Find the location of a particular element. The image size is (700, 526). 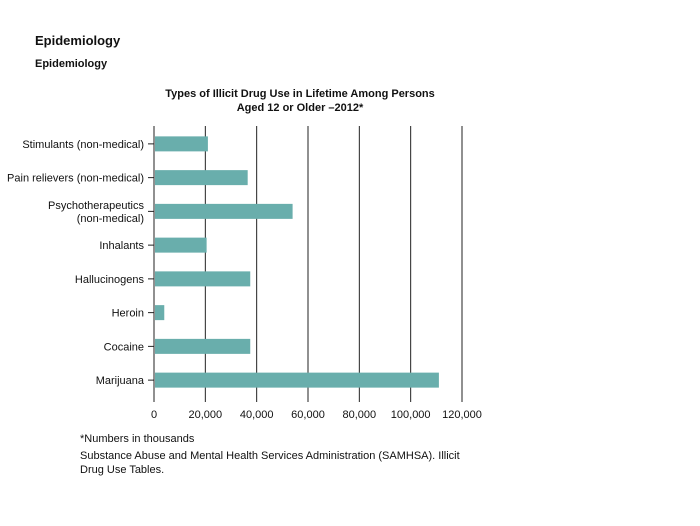

x-tick-label: 60,000 is located at coordinates (308, 415).